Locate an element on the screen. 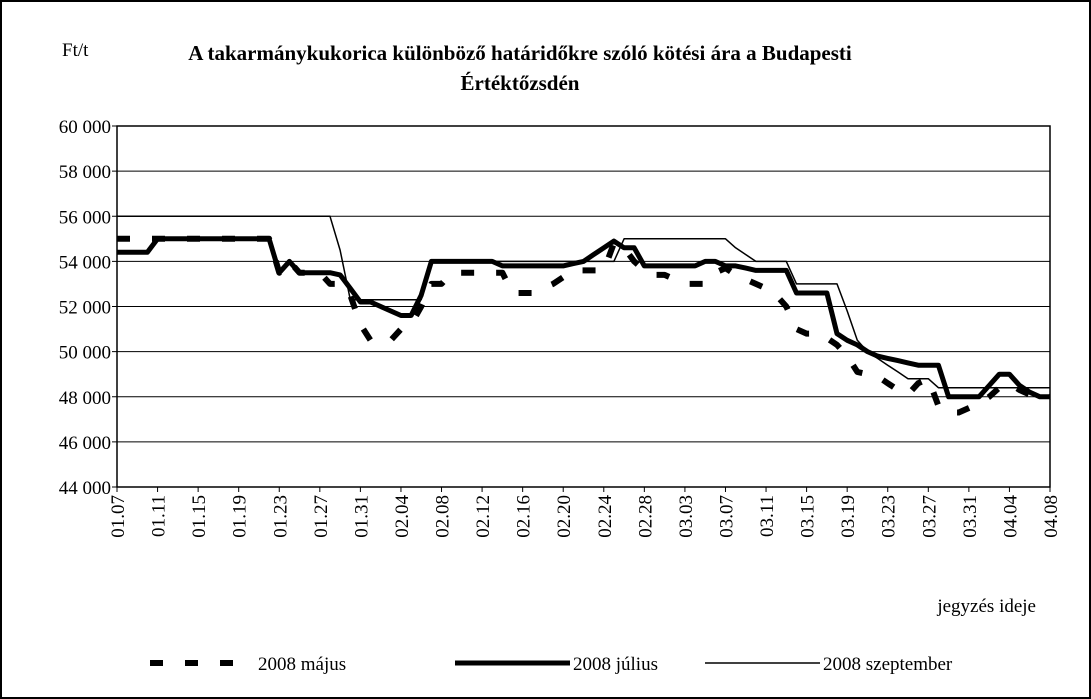  y-tick-label: 56 000 is located at coordinates (85, 217).